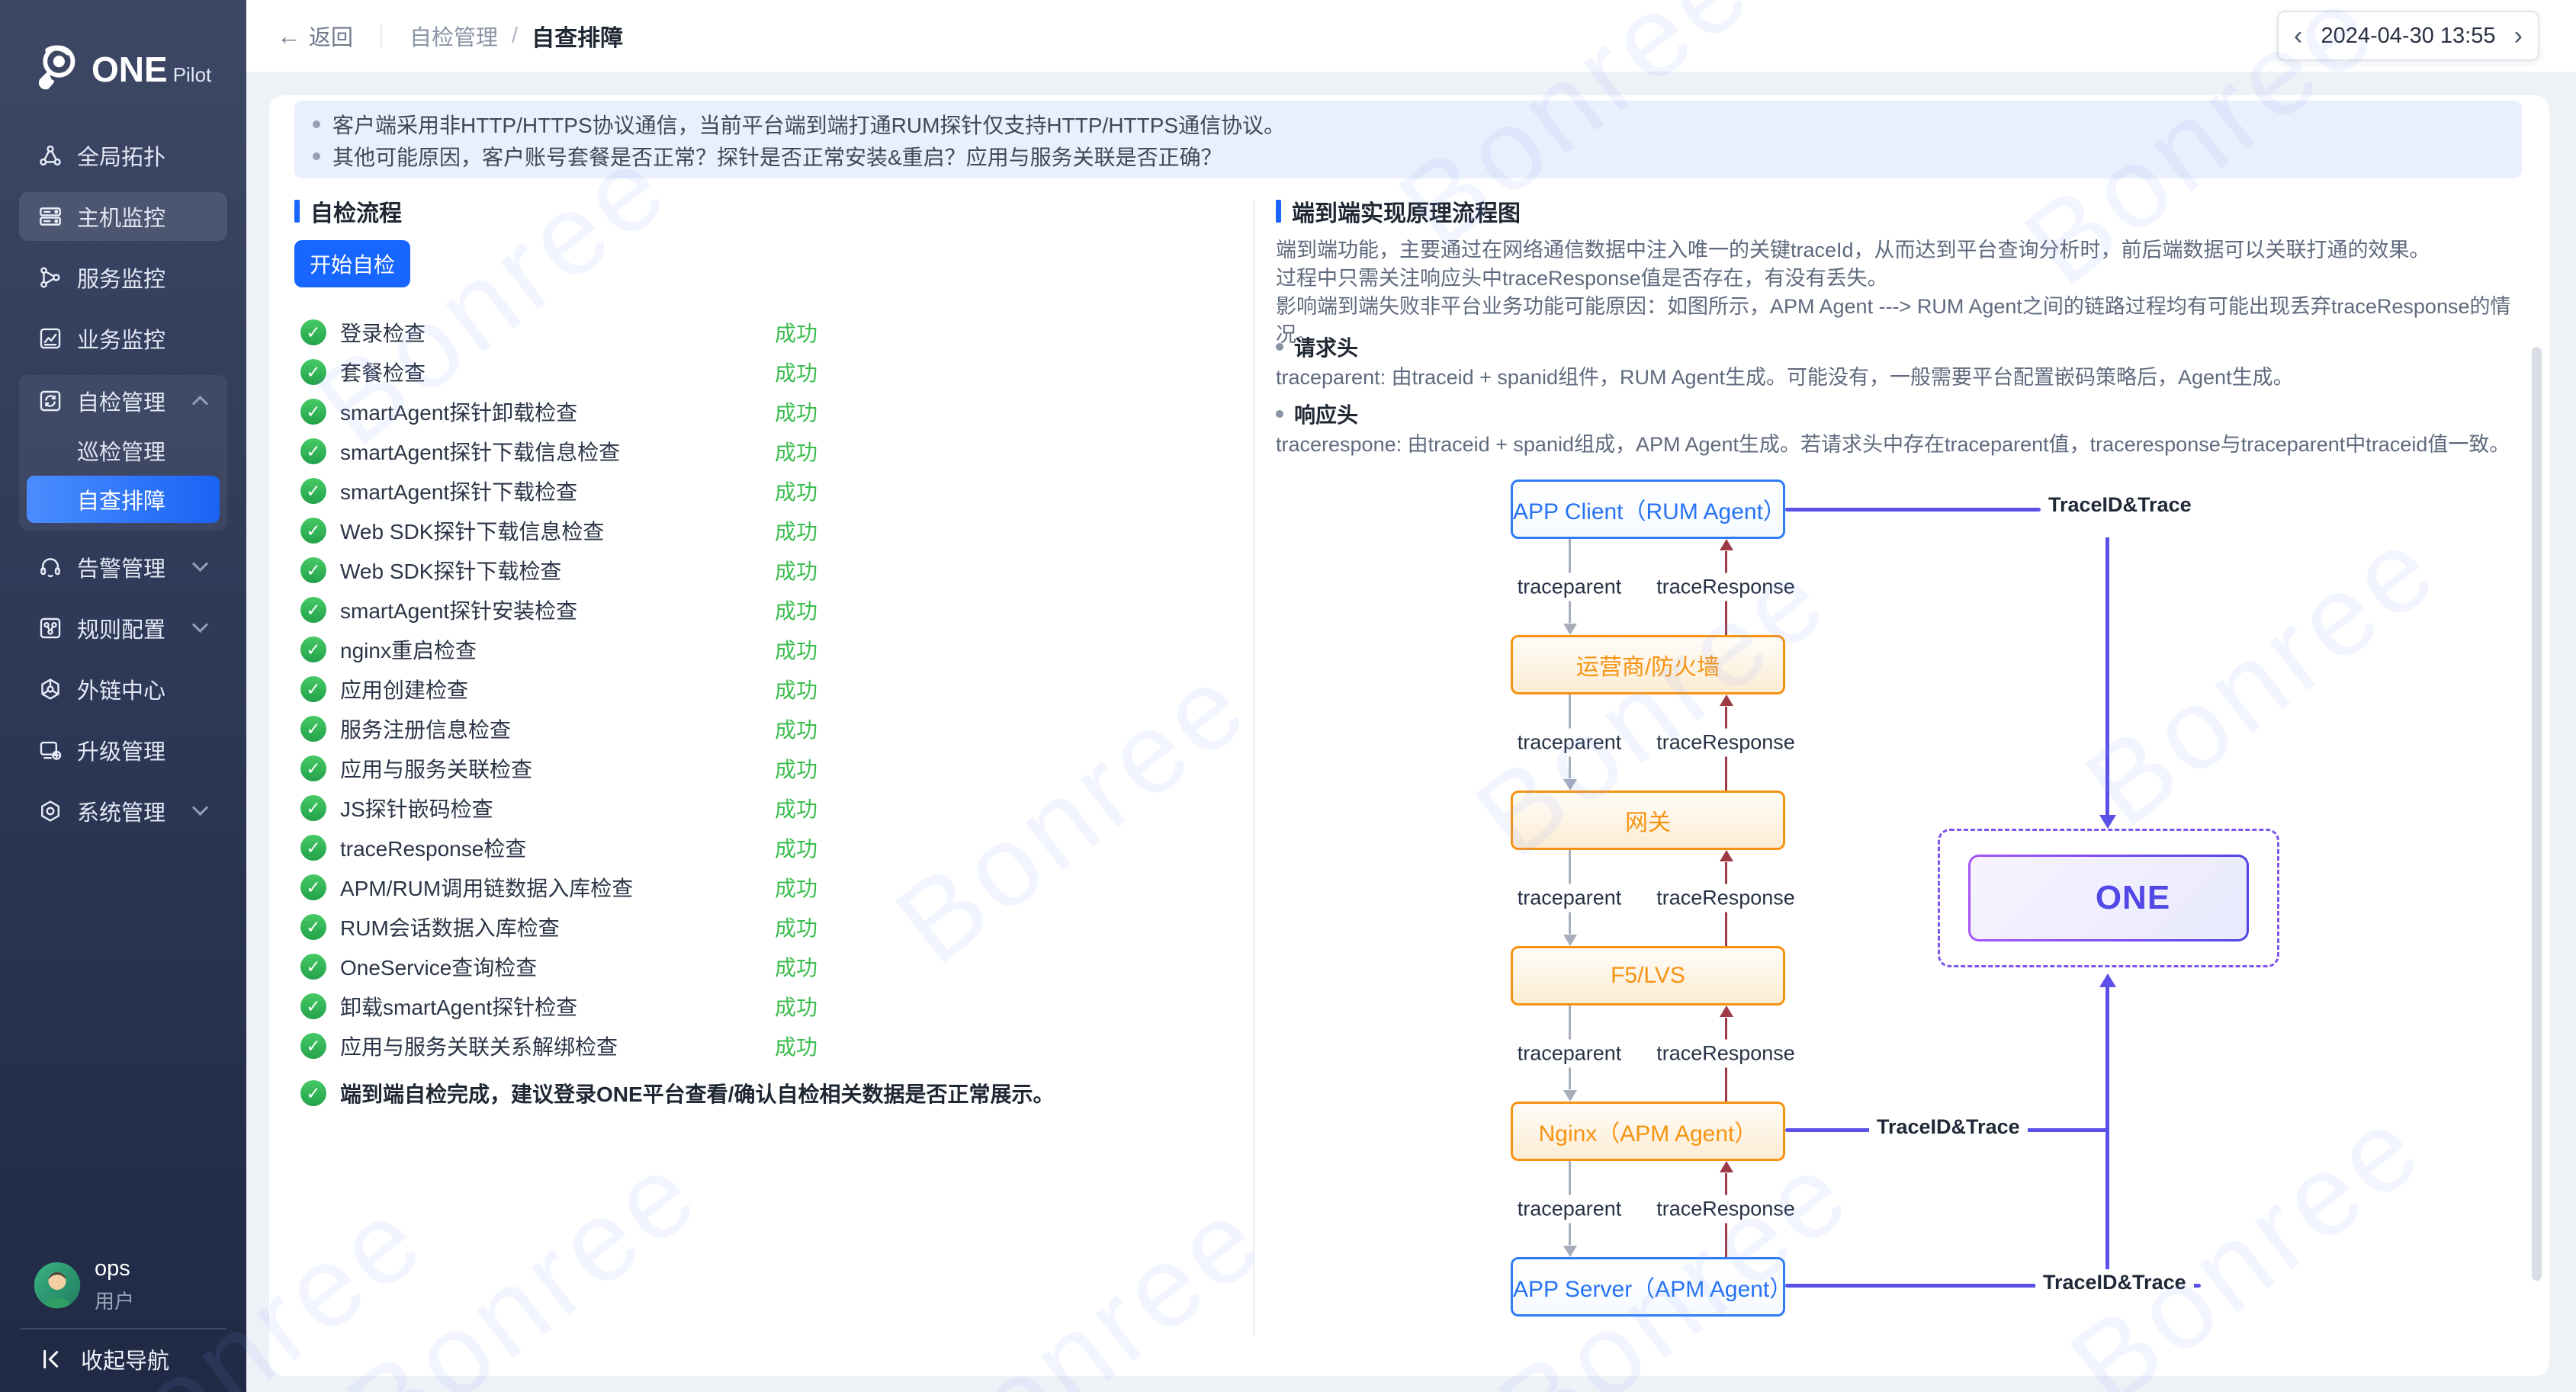  I want to click on sidebar-item-label: 升级管理, so click(121, 752).